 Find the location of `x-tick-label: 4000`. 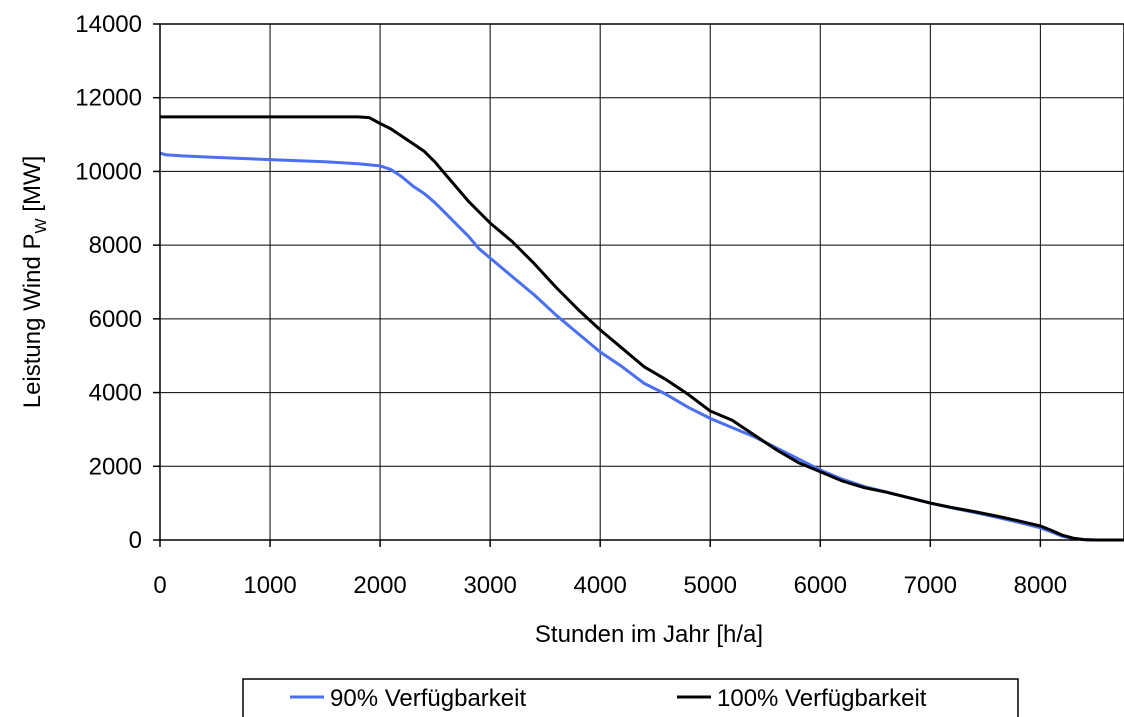

x-tick-label: 4000 is located at coordinates (599, 585).